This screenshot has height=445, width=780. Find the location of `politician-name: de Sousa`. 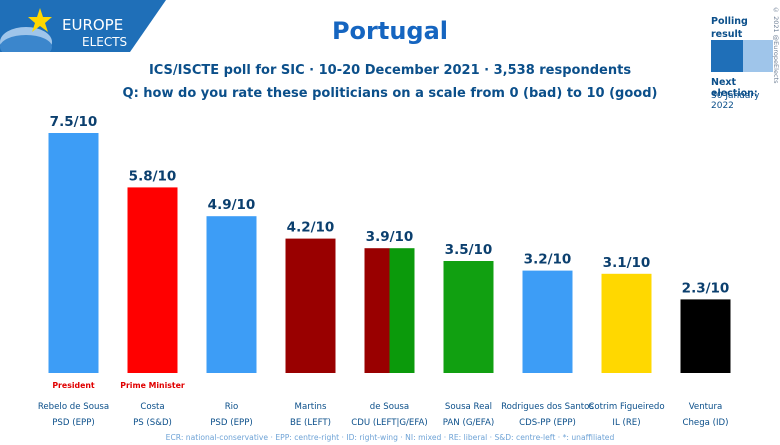

politician-name: de Sousa is located at coordinates (389, 407).